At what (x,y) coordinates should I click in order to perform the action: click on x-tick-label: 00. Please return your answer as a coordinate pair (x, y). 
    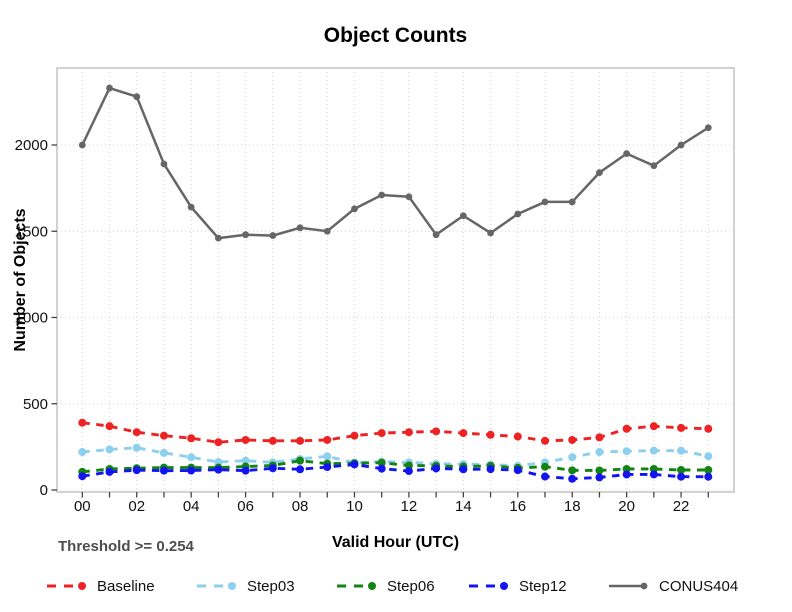
    Looking at the image, I should click on (82, 506).